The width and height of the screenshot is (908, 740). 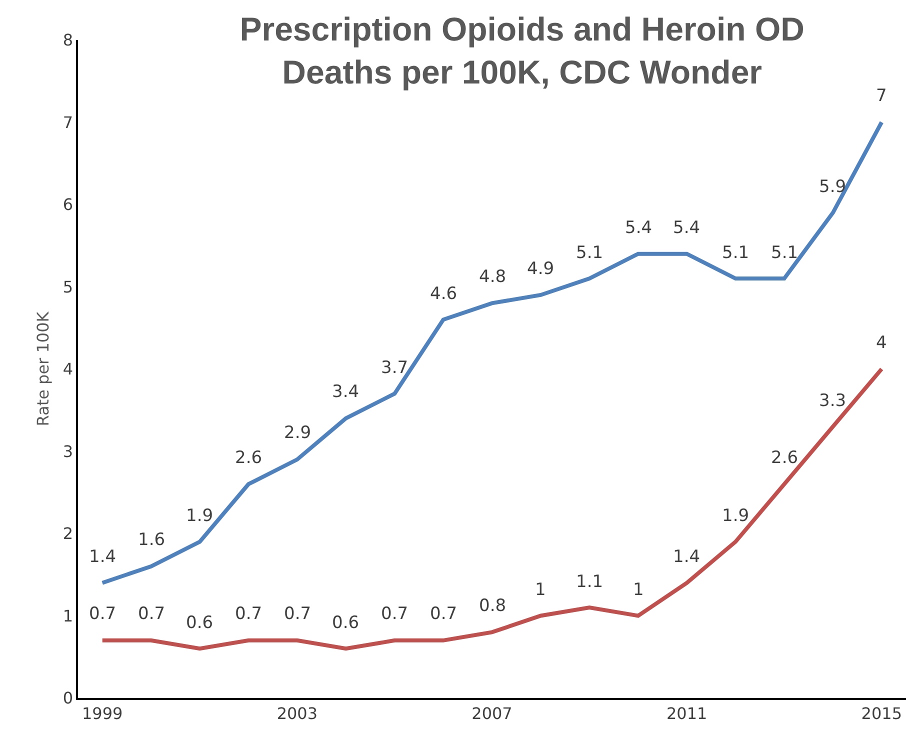 What do you see at coordinates (152, 540) in the screenshot?
I see `data-label: 1.6` at bounding box center [152, 540].